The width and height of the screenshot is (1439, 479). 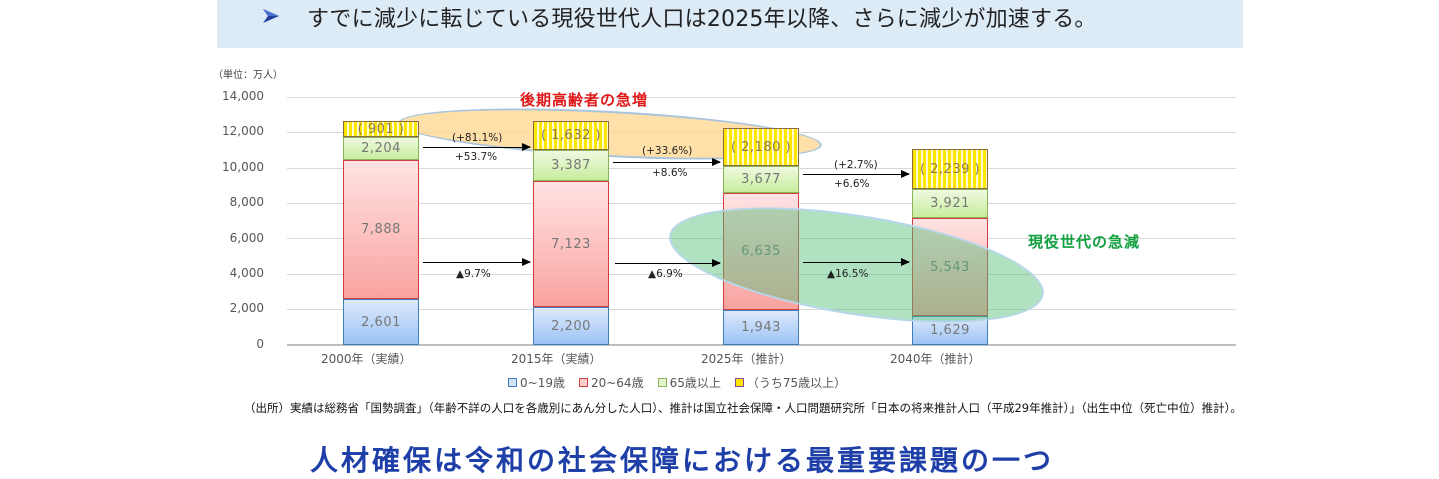 I want to click on change-65plus-3: +6.6%, so click(x=852, y=184).